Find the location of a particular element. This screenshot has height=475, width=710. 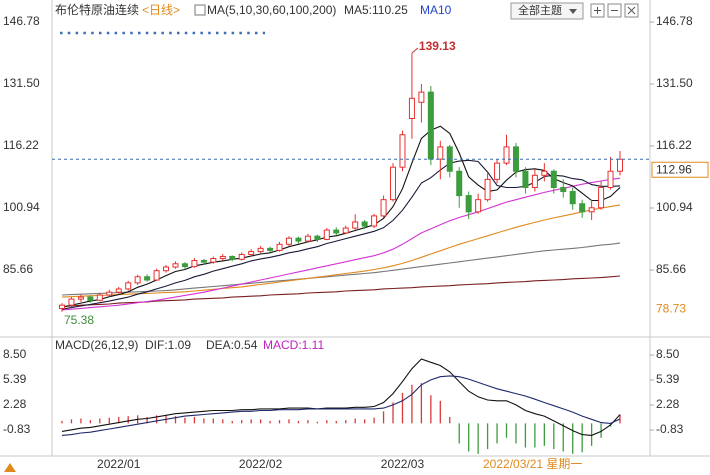

y-tick-label-right: -0.83 is located at coordinates (670, 429).